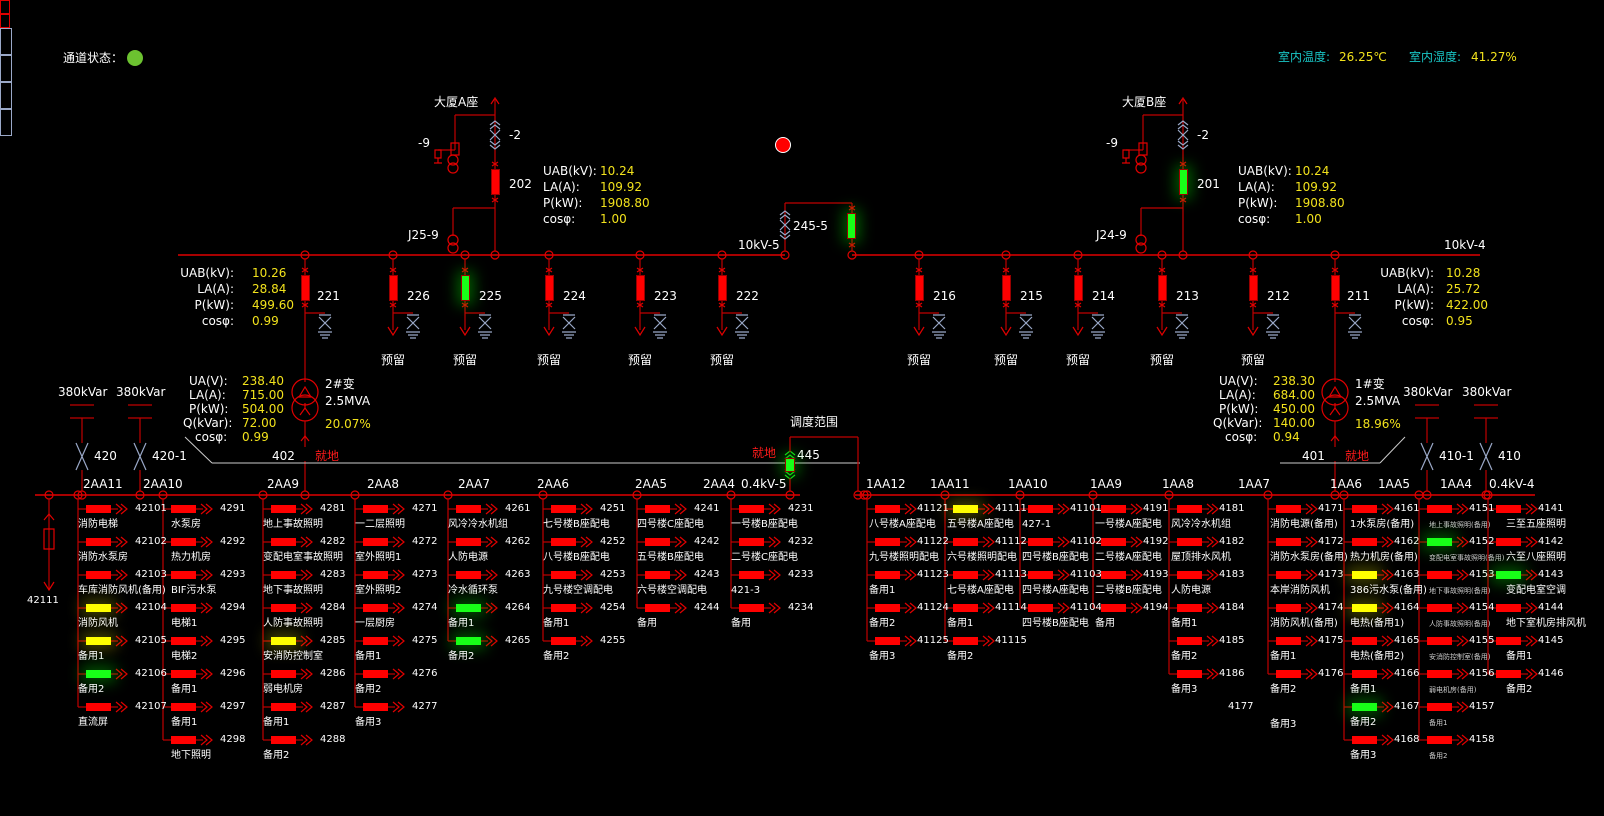  I want to click on lv-feeder-id: 4262, so click(518, 541).